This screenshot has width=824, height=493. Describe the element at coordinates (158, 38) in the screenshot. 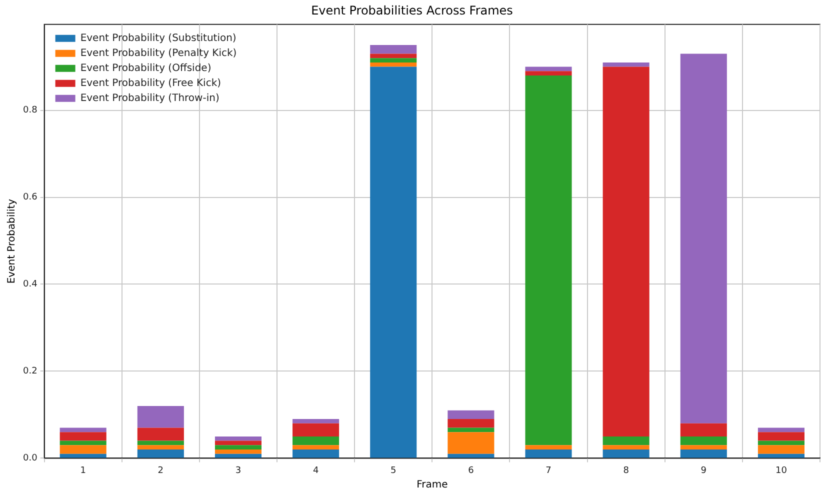

I see `legend-label: Event Probability (Substitution)` at that location.